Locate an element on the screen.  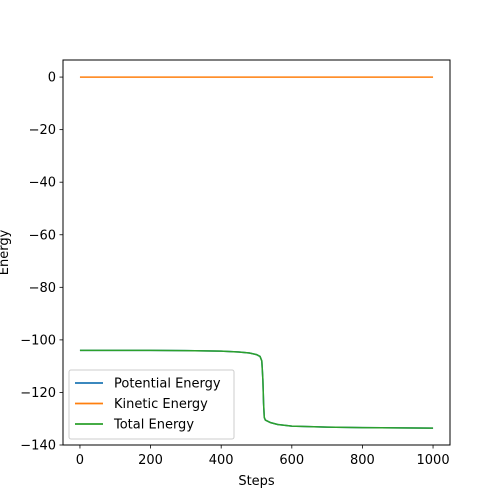
x-axis-label: Steps is located at coordinates (256, 481).